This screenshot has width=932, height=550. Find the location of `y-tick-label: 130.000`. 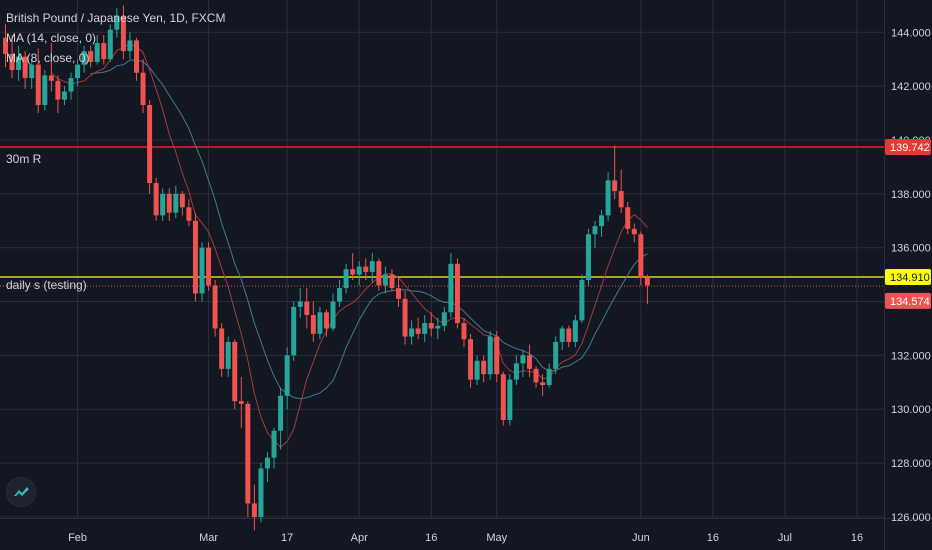

y-tick-label: 130.000 is located at coordinates (911, 410).